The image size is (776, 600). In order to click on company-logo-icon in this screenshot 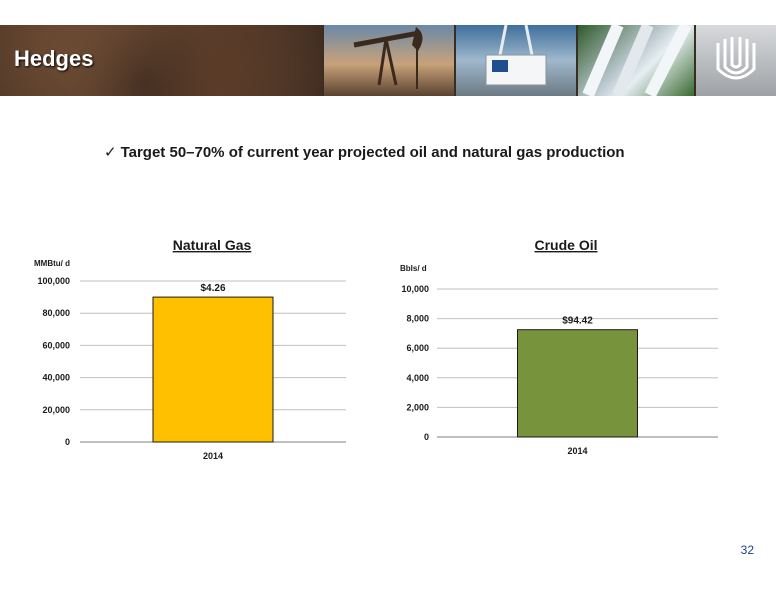, I will do `click(736, 58)`.